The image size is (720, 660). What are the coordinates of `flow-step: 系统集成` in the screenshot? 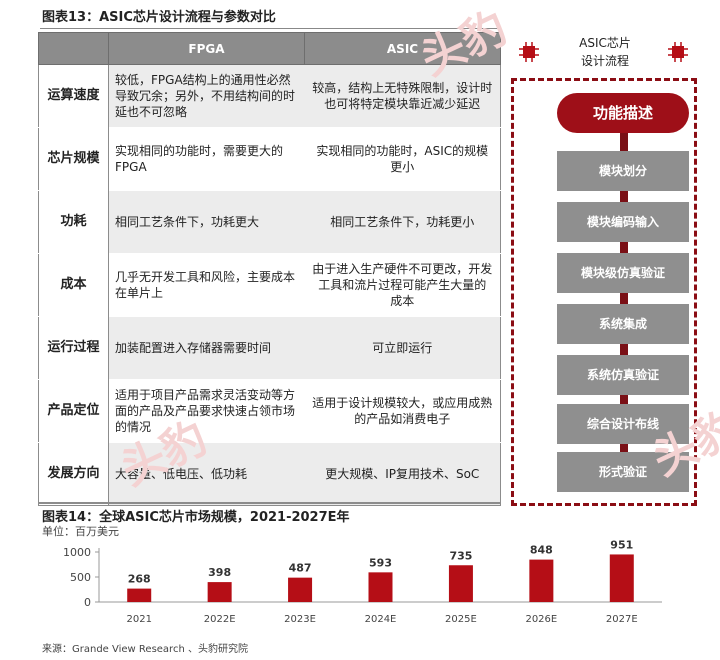 It's located at (623, 324).